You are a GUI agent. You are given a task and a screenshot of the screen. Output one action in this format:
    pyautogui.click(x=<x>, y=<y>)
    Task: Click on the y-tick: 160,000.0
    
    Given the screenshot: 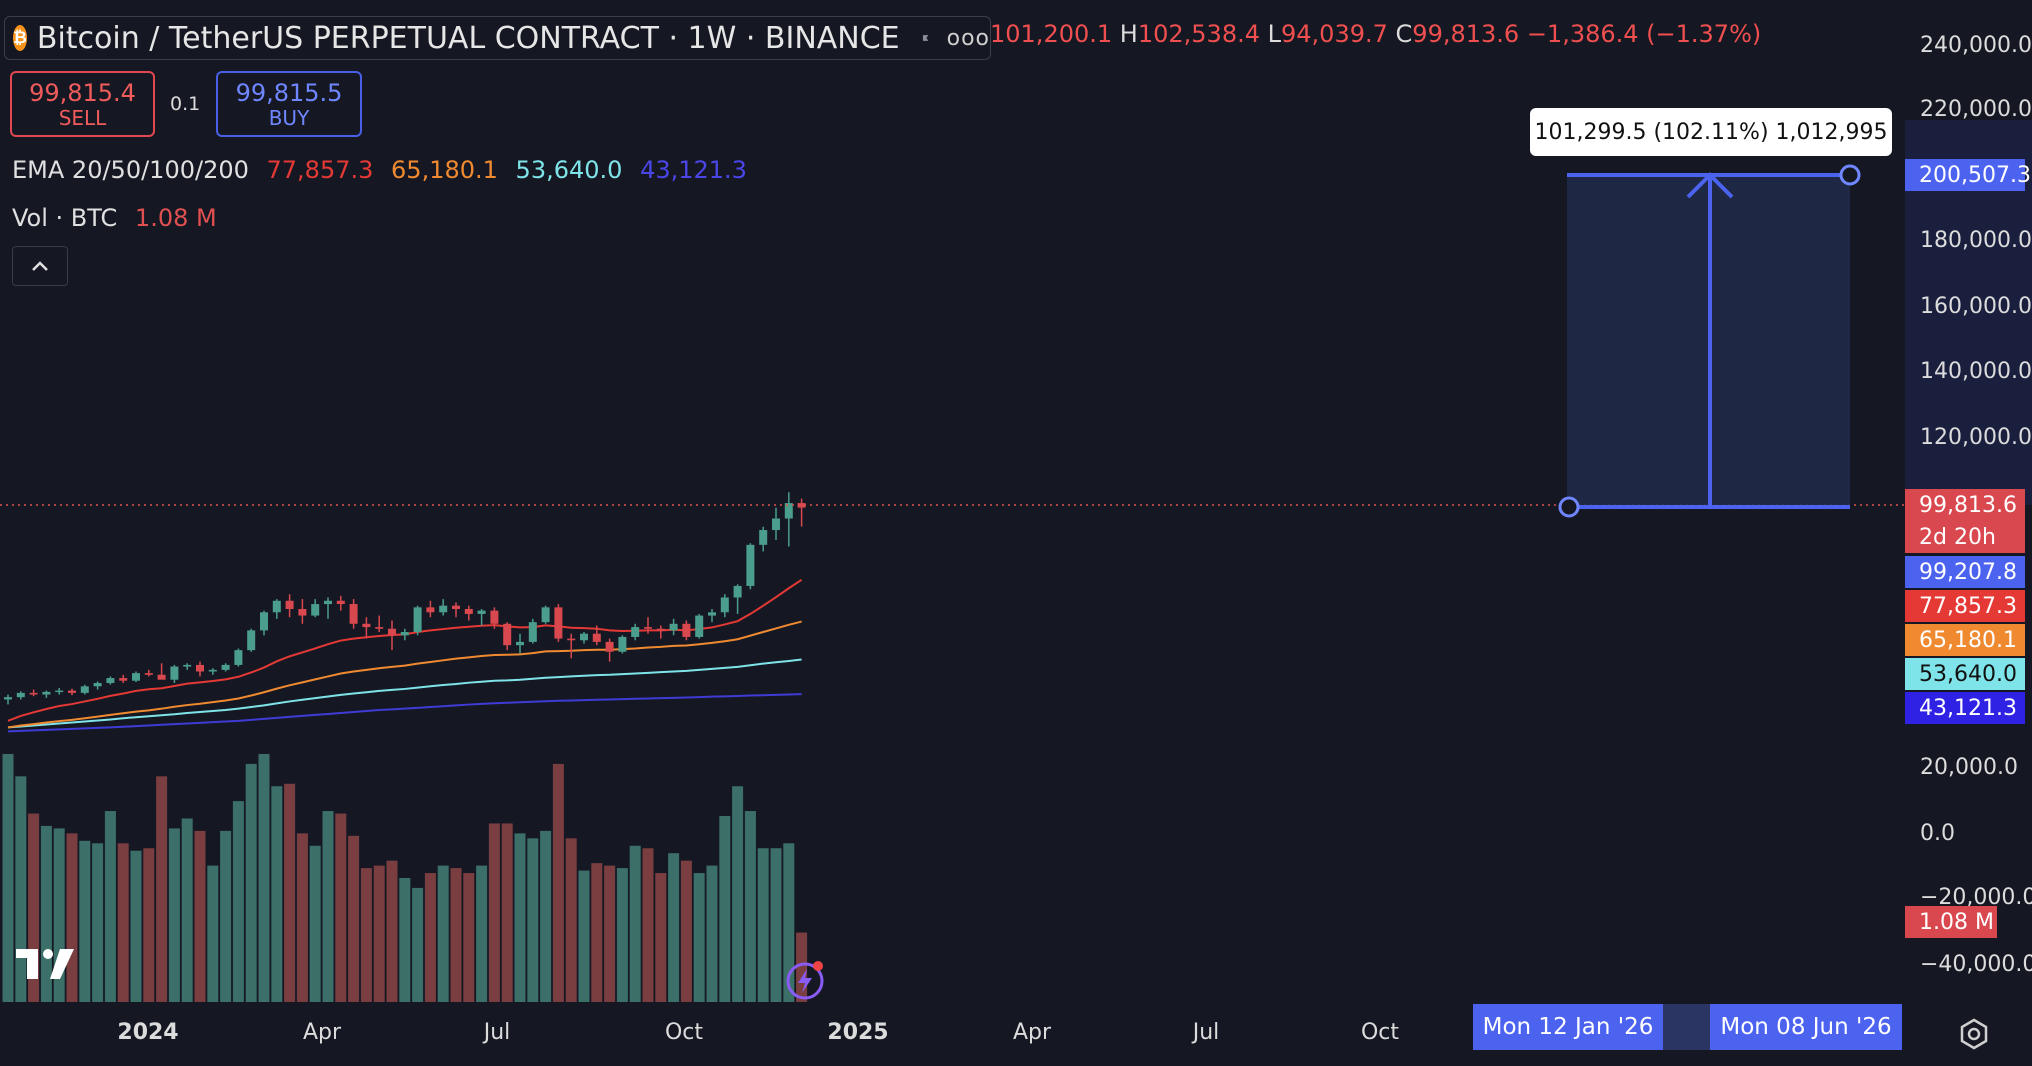 What is the action you would take?
    pyautogui.click(x=1976, y=306)
    